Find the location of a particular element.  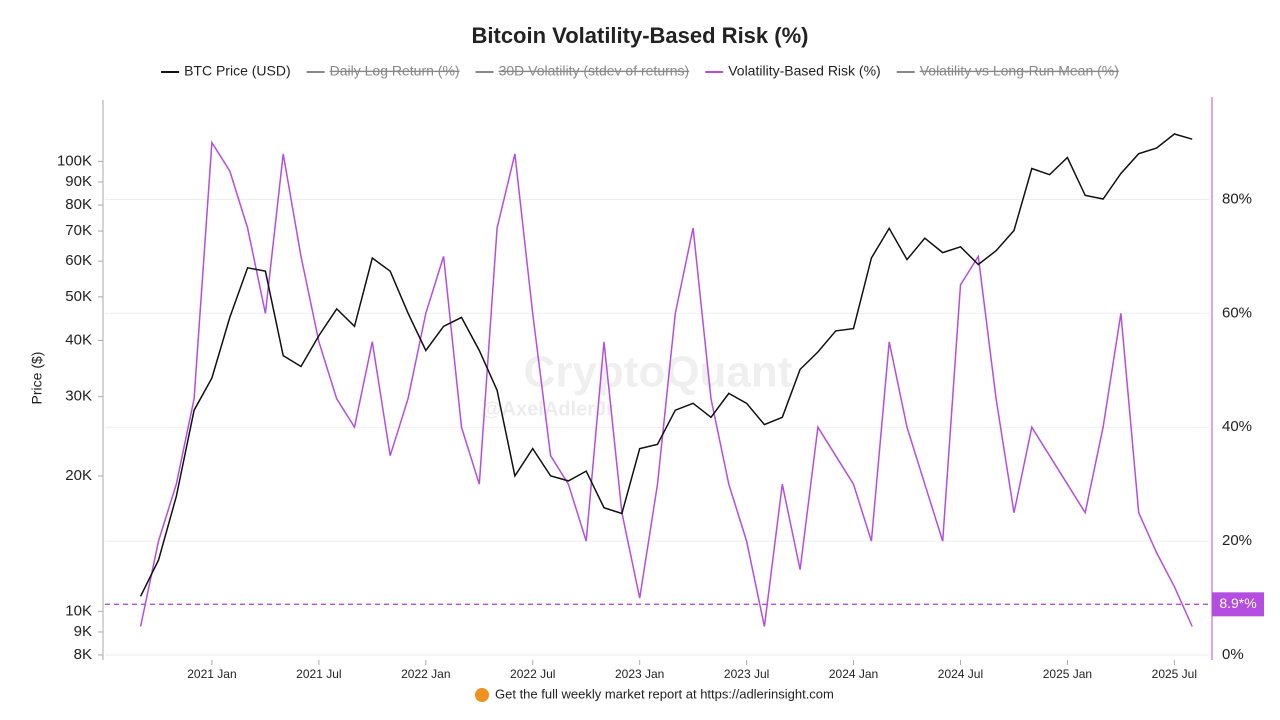

watermark: CryptoQuant is located at coordinates (658, 372).